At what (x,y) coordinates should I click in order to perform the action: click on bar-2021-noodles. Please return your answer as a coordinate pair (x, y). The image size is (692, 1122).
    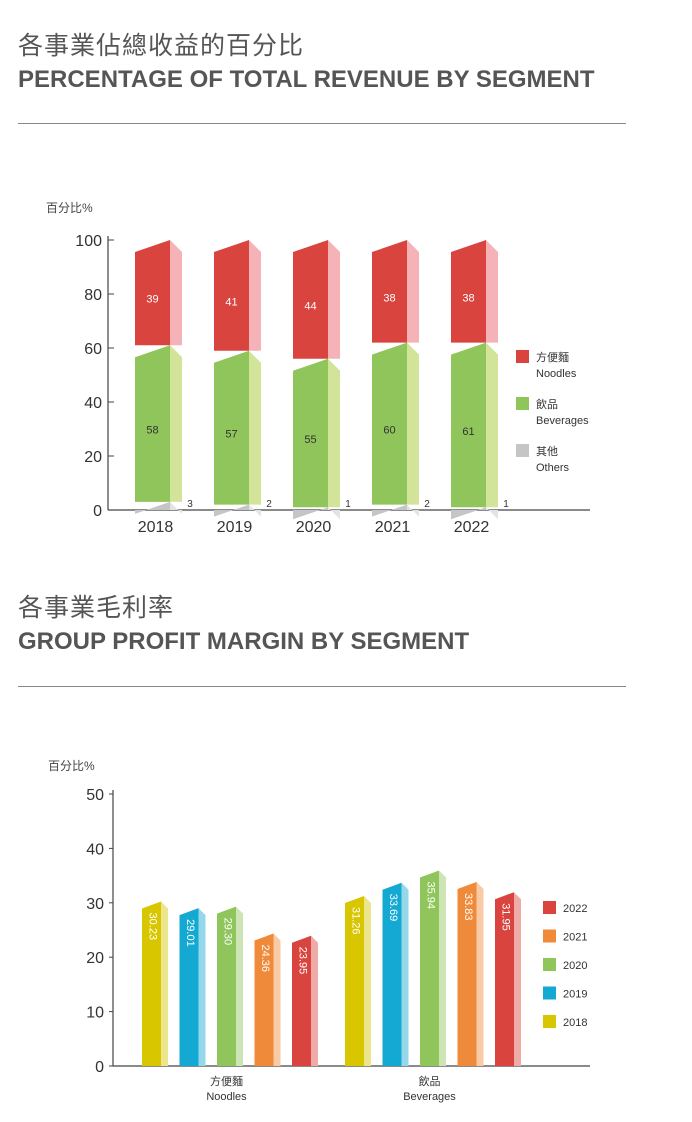
    Looking at the image, I should click on (264, 999).